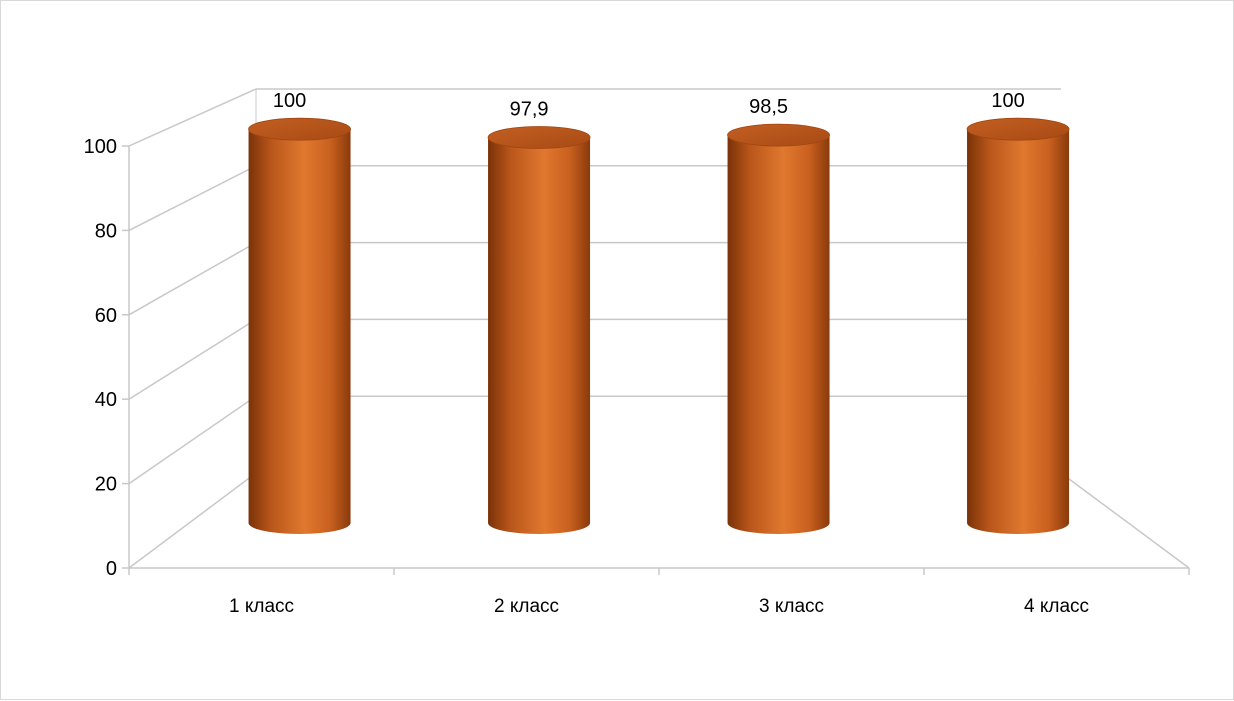 The image size is (1234, 701). I want to click on y-axis-ticks: 0 20 40 60 80 100, so click(106, 358).